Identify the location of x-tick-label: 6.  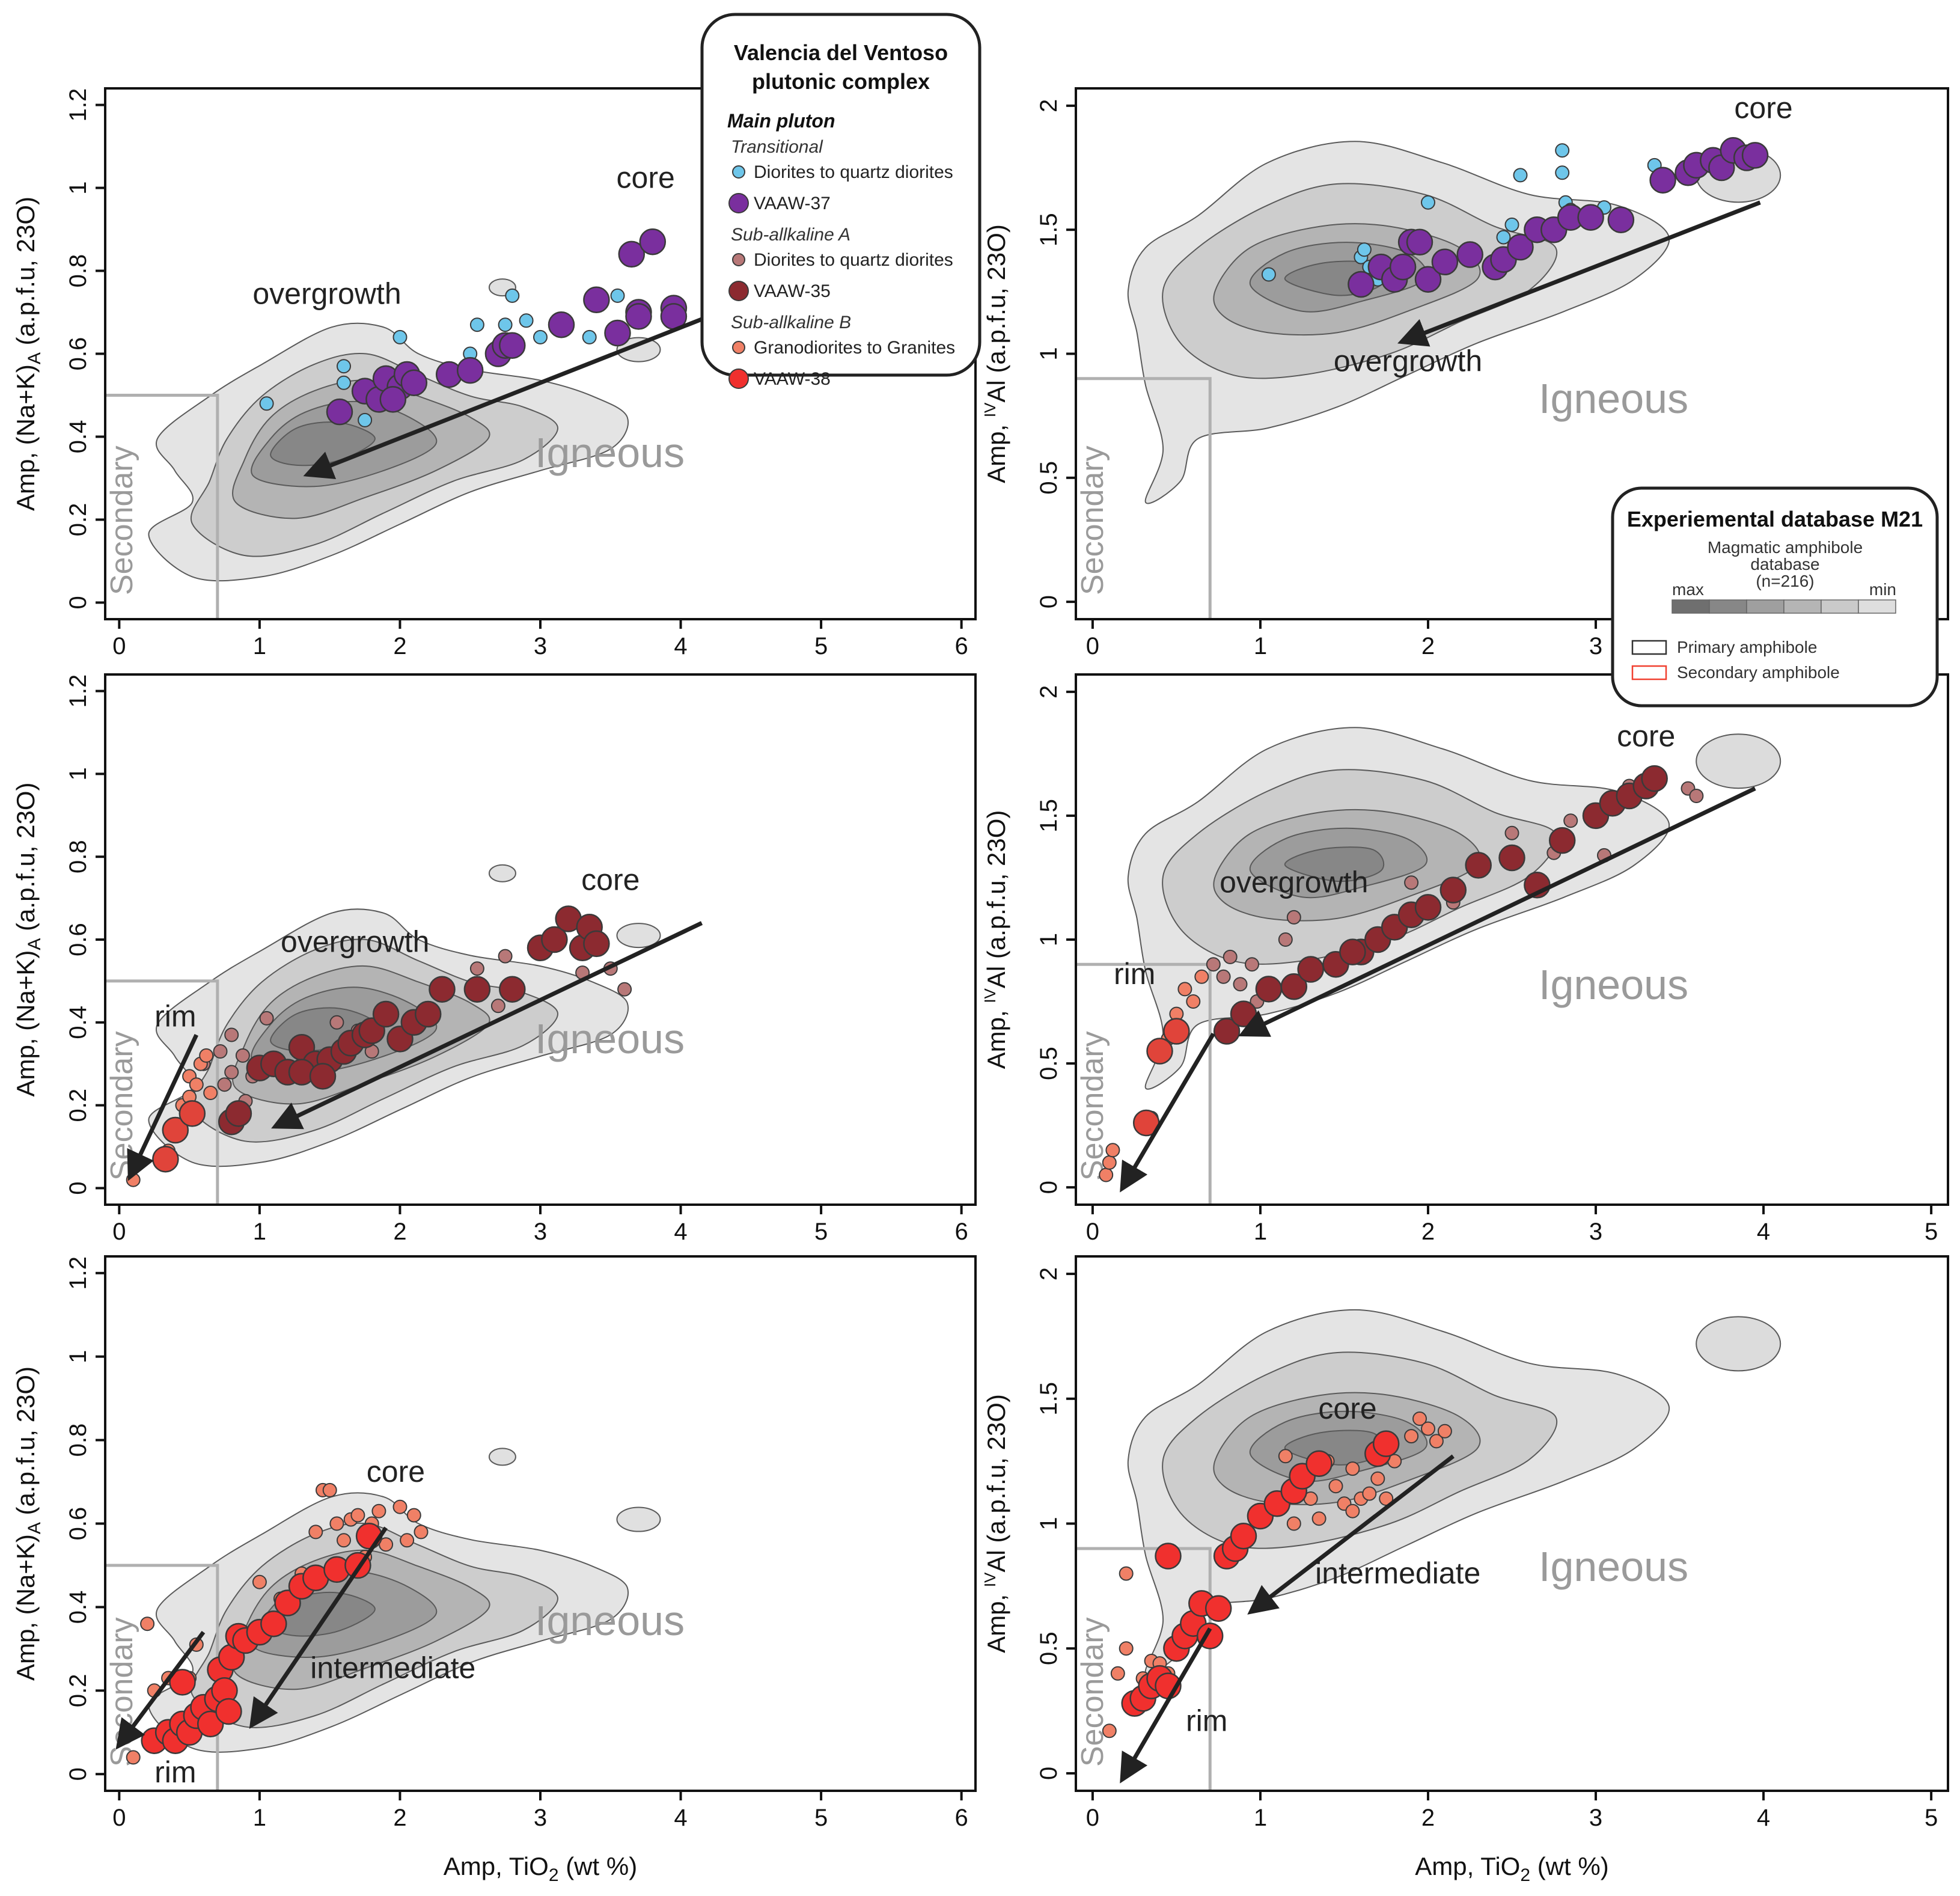
(961, 1818).